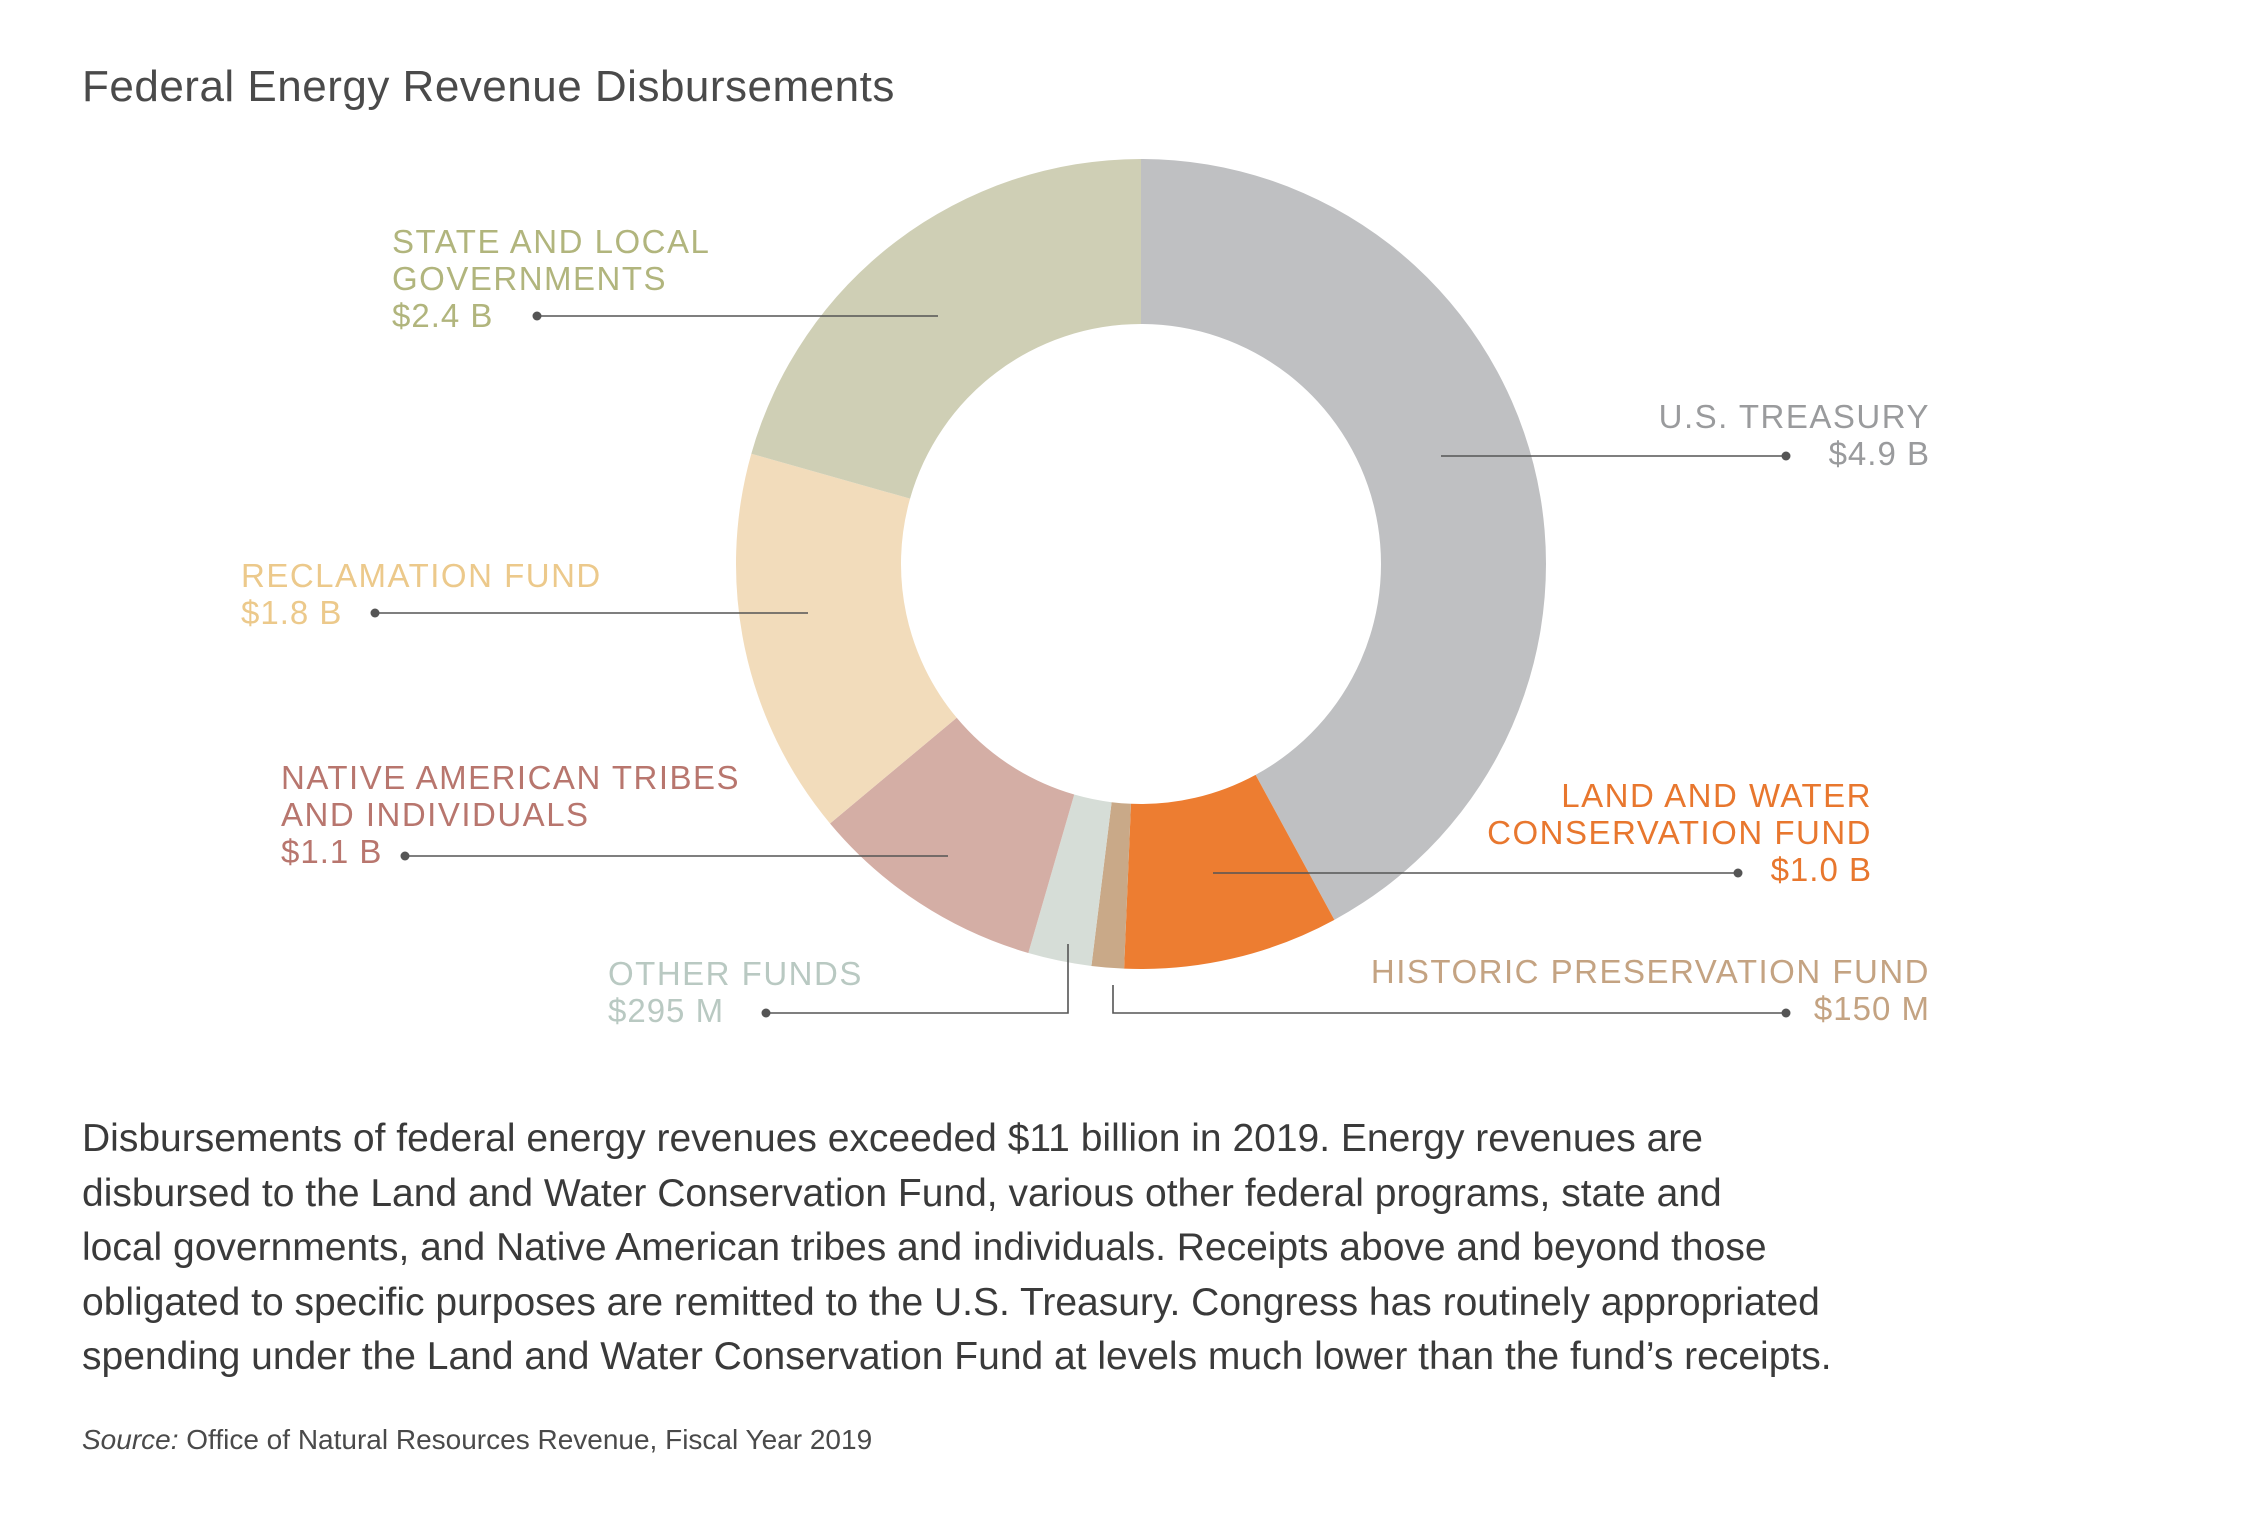 The image size is (2250, 1538). Describe the element at coordinates (529, 278) in the screenshot. I see `slice-label-state-and-local-governments: GOVERNMENTS` at that location.